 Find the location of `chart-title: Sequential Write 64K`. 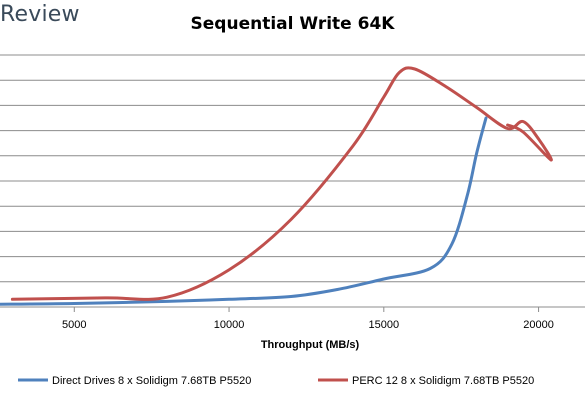

chart-title: Sequential Write 64K is located at coordinates (292, 24).